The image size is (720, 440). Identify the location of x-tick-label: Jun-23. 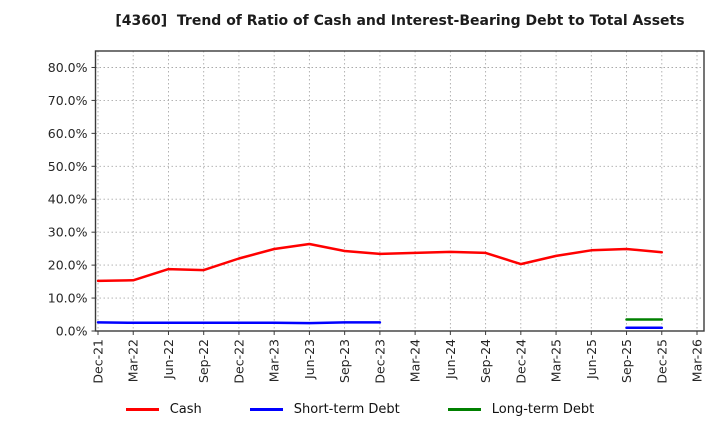
(309, 359).